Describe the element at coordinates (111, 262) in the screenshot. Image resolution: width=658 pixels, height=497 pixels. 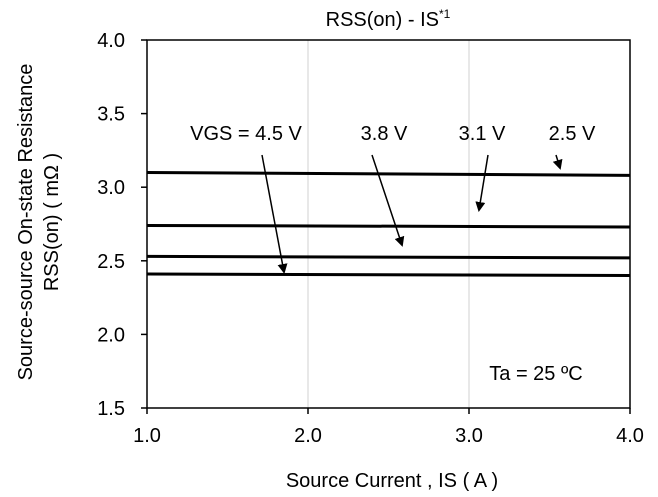
I see `y-tick-label: 2.5` at that location.